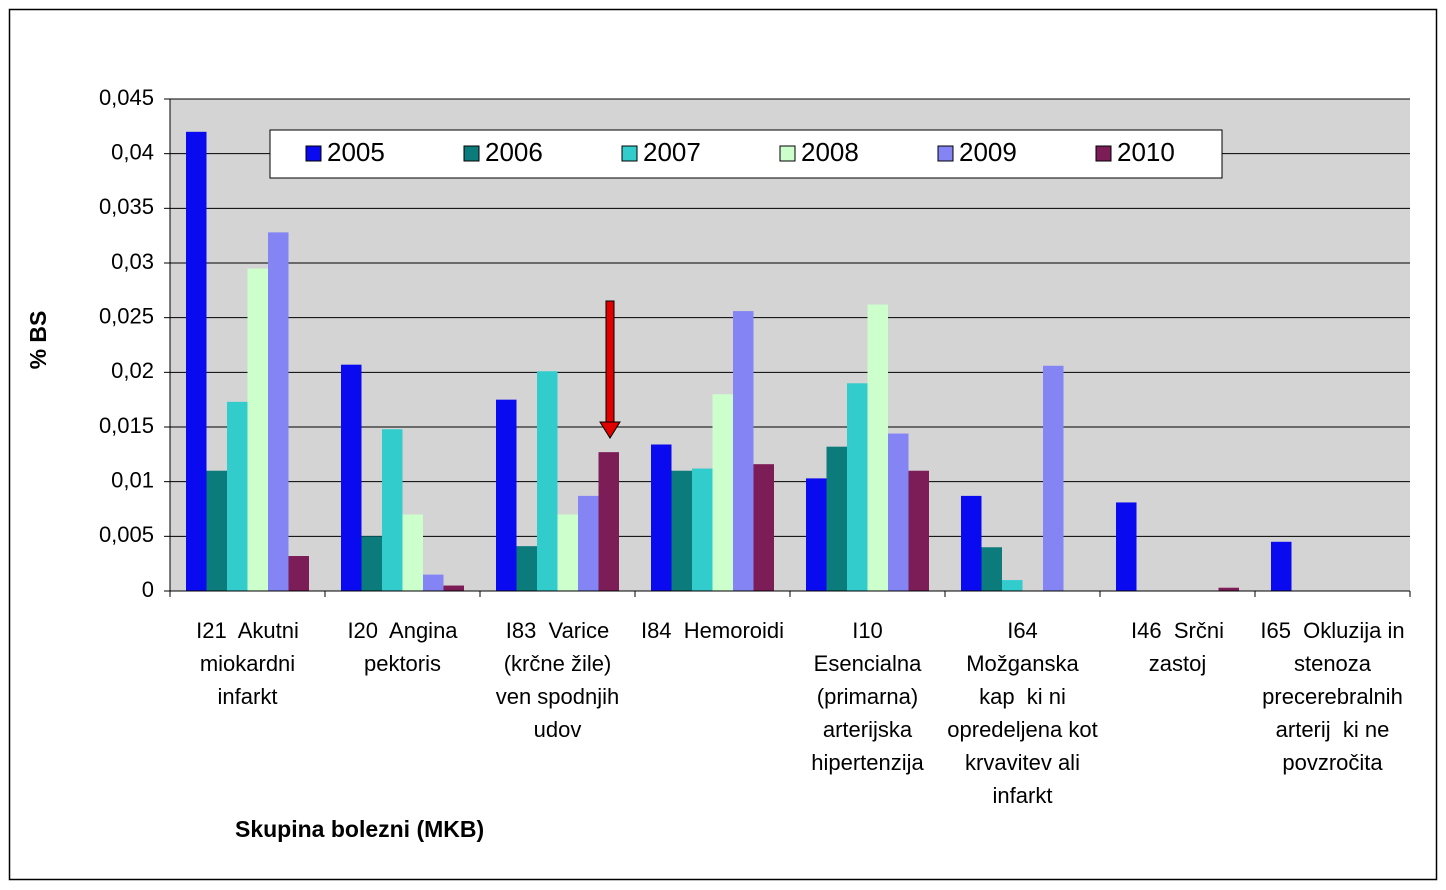 The image size is (1446, 890). What do you see at coordinates (1177, 647) in the screenshot?
I see `x-tick-label: I46 Srčni zastoj` at bounding box center [1177, 647].